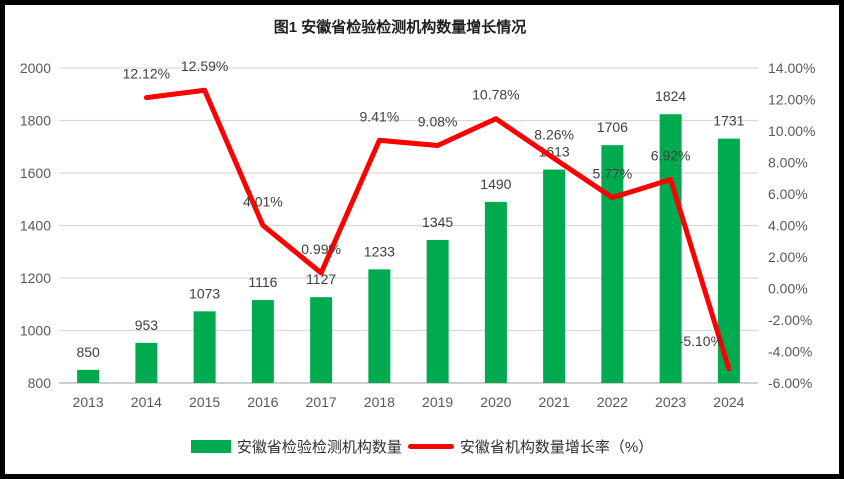 Image resolution: width=844 pixels, height=479 pixels. What do you see at coordinates (204, 347) in the screenshot?
I see `bar-2015` at bounding box center [204, 347].